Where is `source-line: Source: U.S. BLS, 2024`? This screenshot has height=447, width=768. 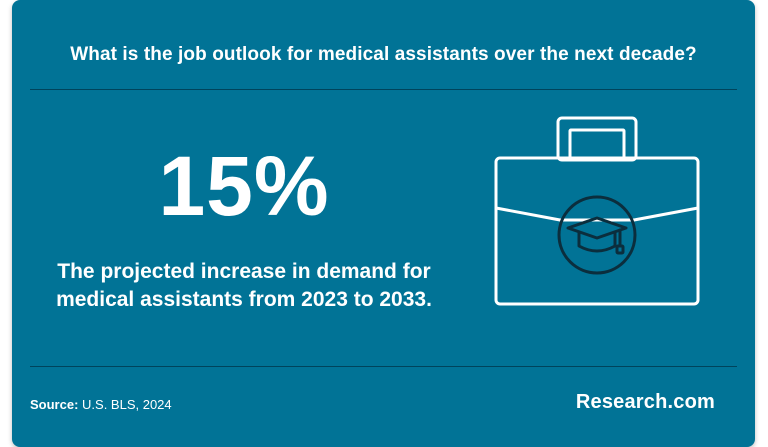 source-line: Source: U.S. BLS, 2024 is located at coordinates (101, 404).